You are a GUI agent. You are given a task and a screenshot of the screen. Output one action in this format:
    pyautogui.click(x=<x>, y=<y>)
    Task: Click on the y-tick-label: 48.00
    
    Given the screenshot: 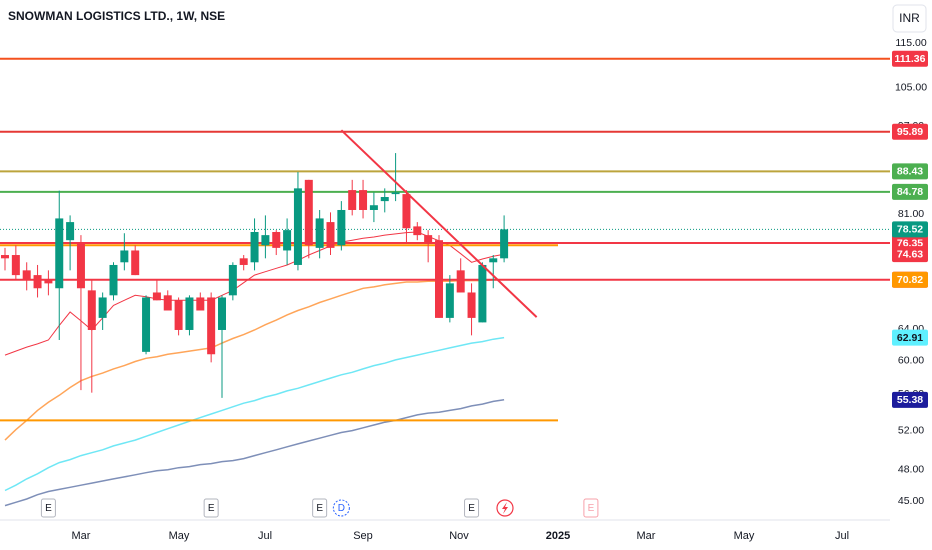 What is the action you would take?
    pyautogui.click(x=911, y=469)
    